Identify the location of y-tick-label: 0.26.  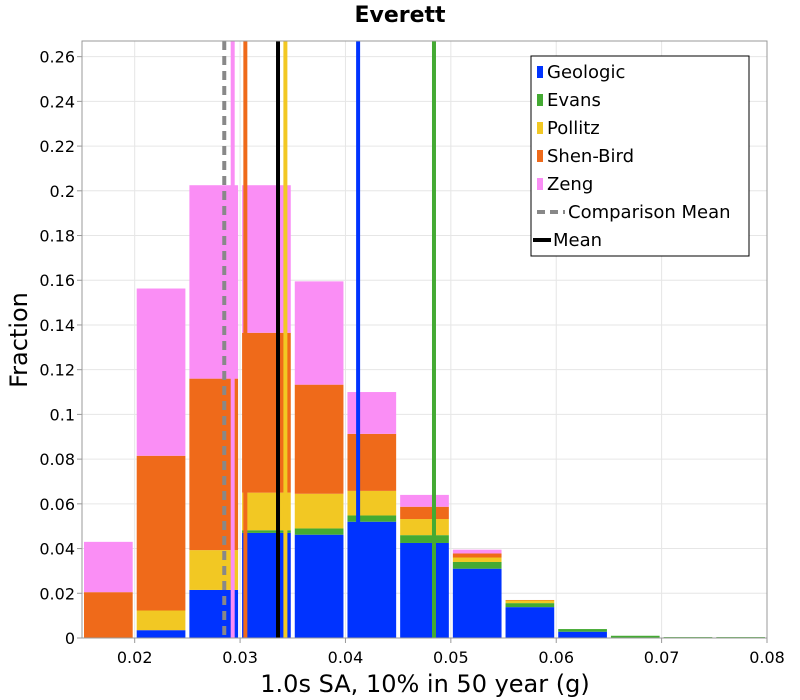
(57, 57).